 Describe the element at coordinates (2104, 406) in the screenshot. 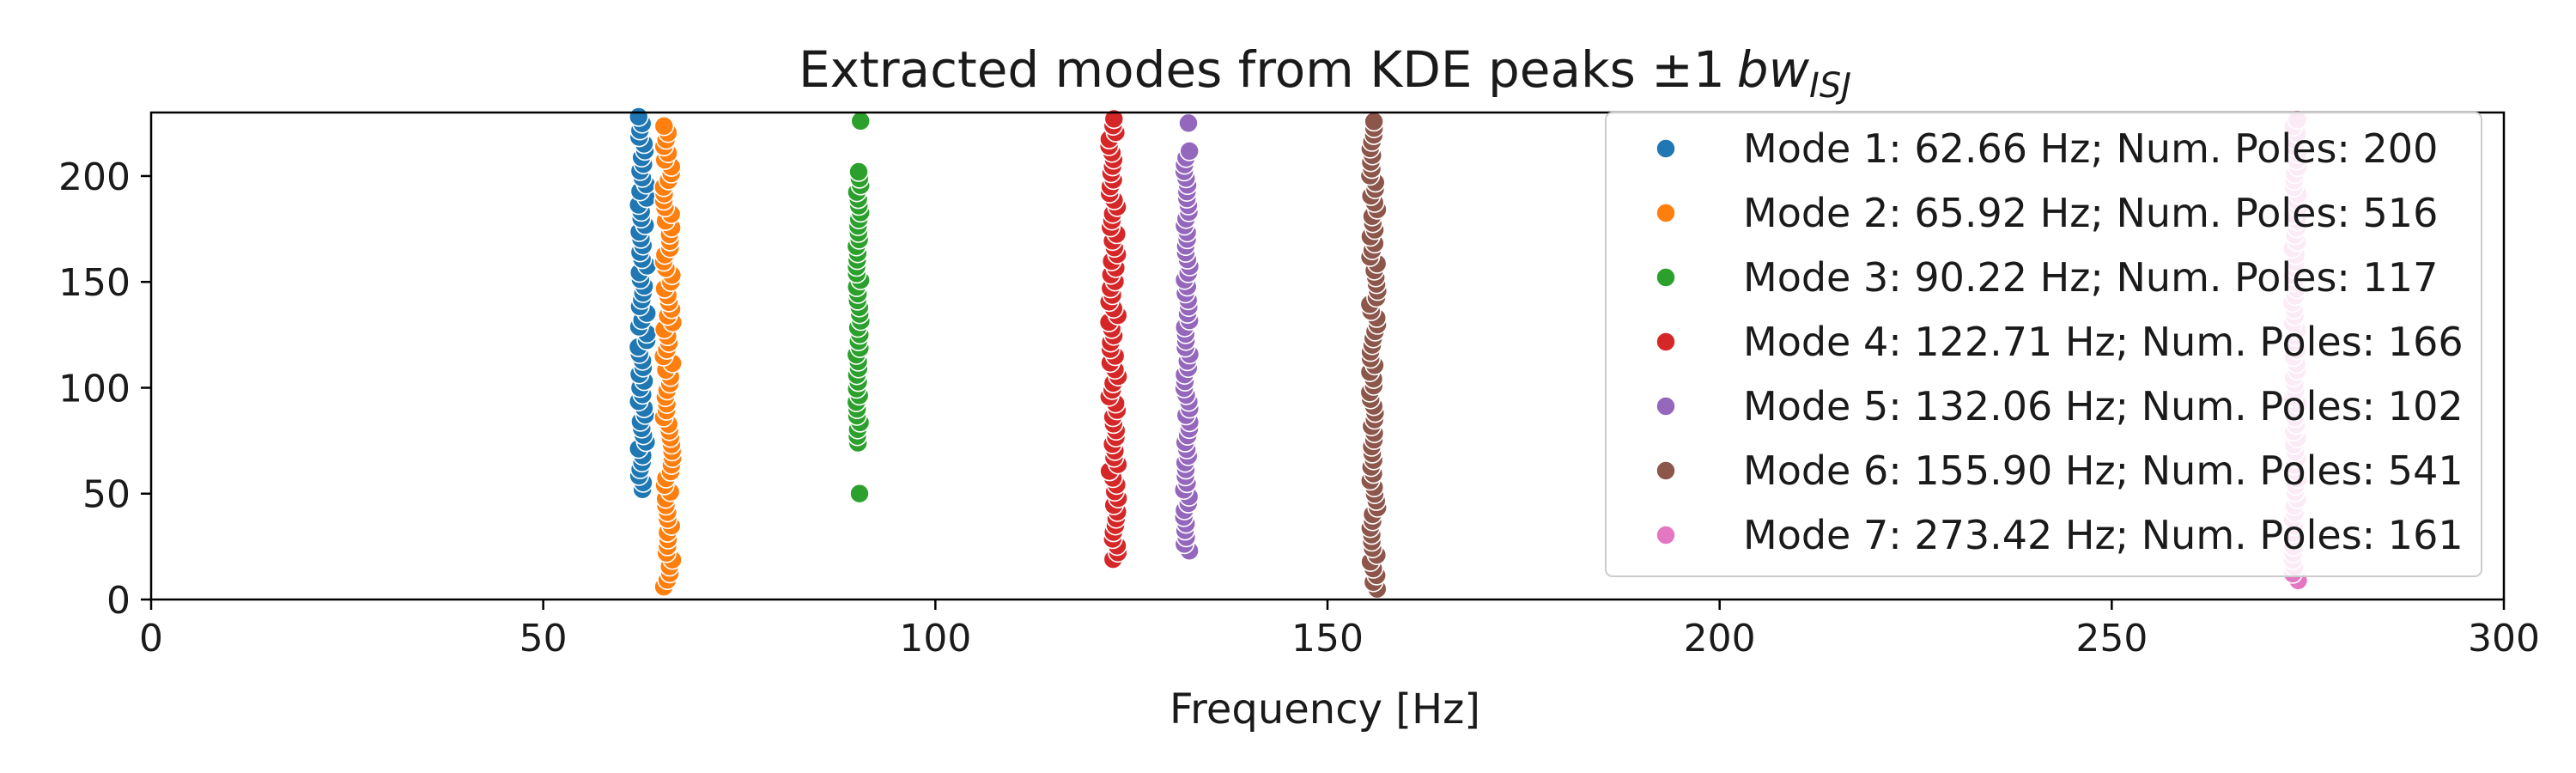

I see `legend-entry-mode-5: Mode 5: 132.06 Hz; Num. Poles: 102` at that location.